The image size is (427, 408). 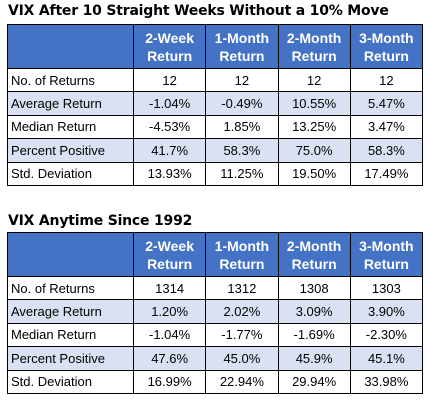 What do you see at coordinates (314, 103) in the screenshot?
I see `table-cell: 10.55%` at bounding box center [314, 103].